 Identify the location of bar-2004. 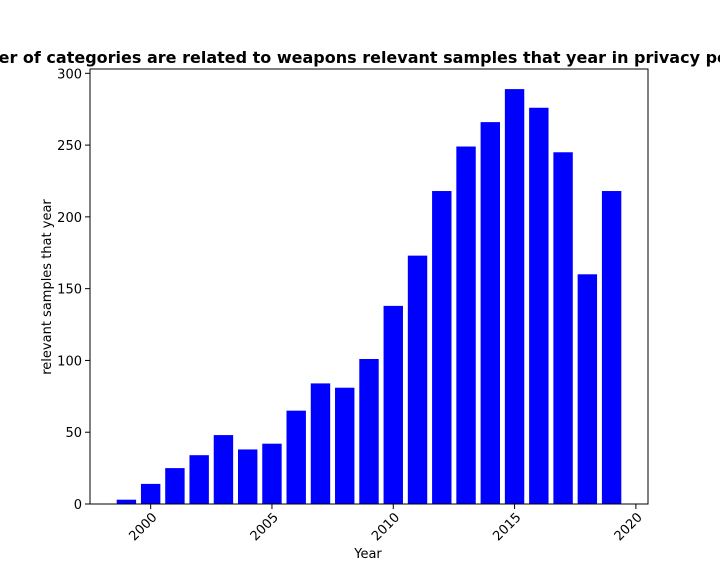
(247, 476).